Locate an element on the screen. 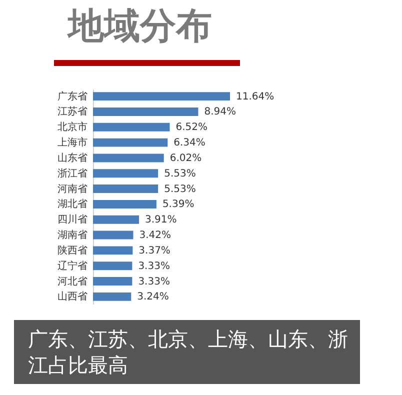 The height and width of the screenshot is (395, 402). y-tick-label: 山东省 is located at coordinates (73, 158).